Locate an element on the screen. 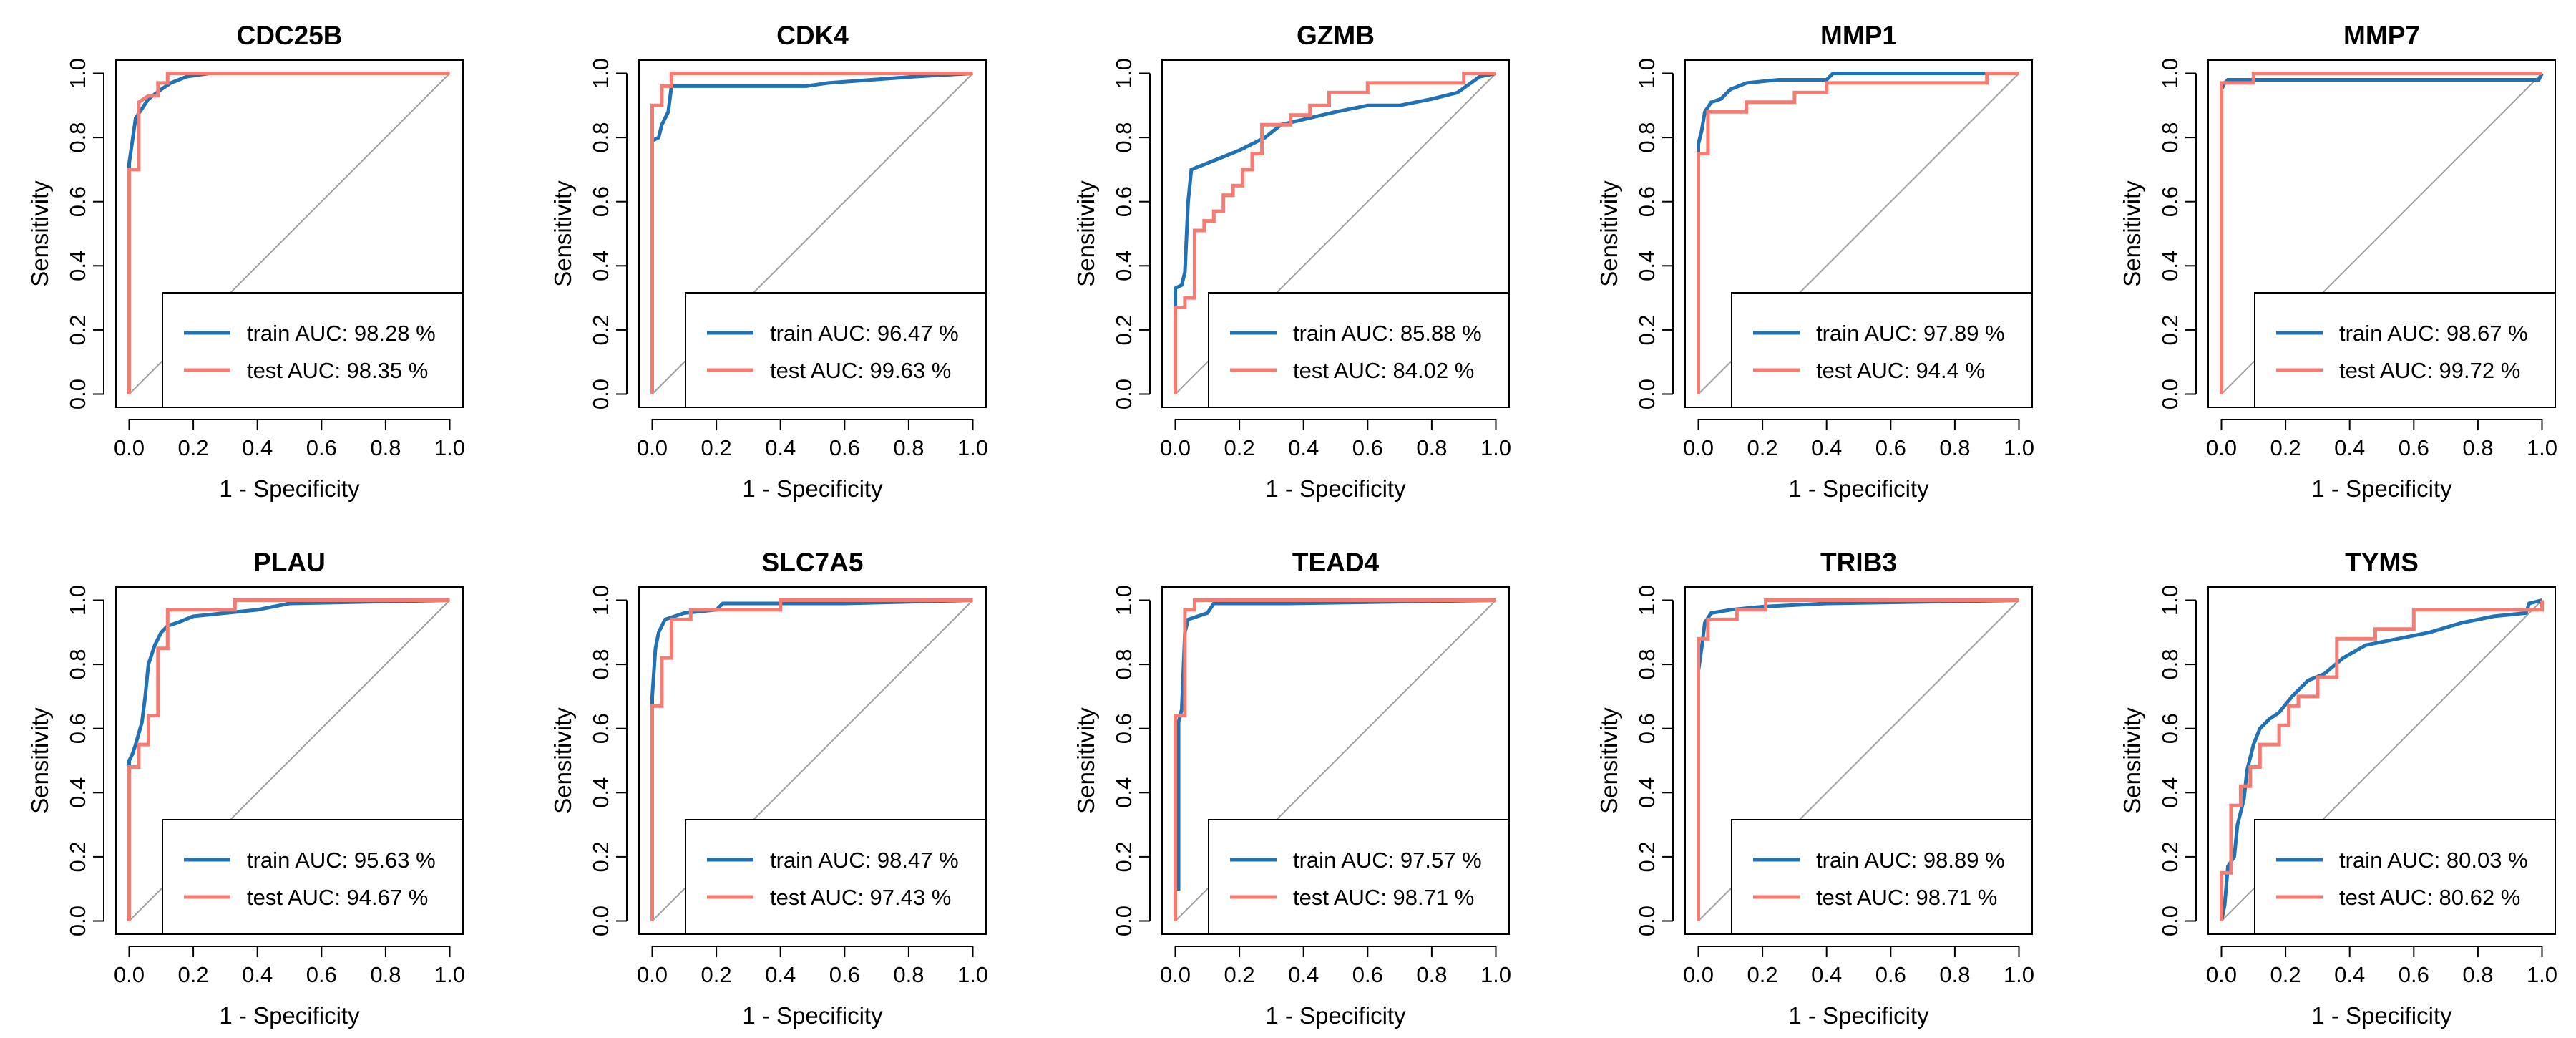 Image resolution: width=2576 pixels, height=1038 pixels. panel-title: SLC7A5 is located at coordinates (813, 563).